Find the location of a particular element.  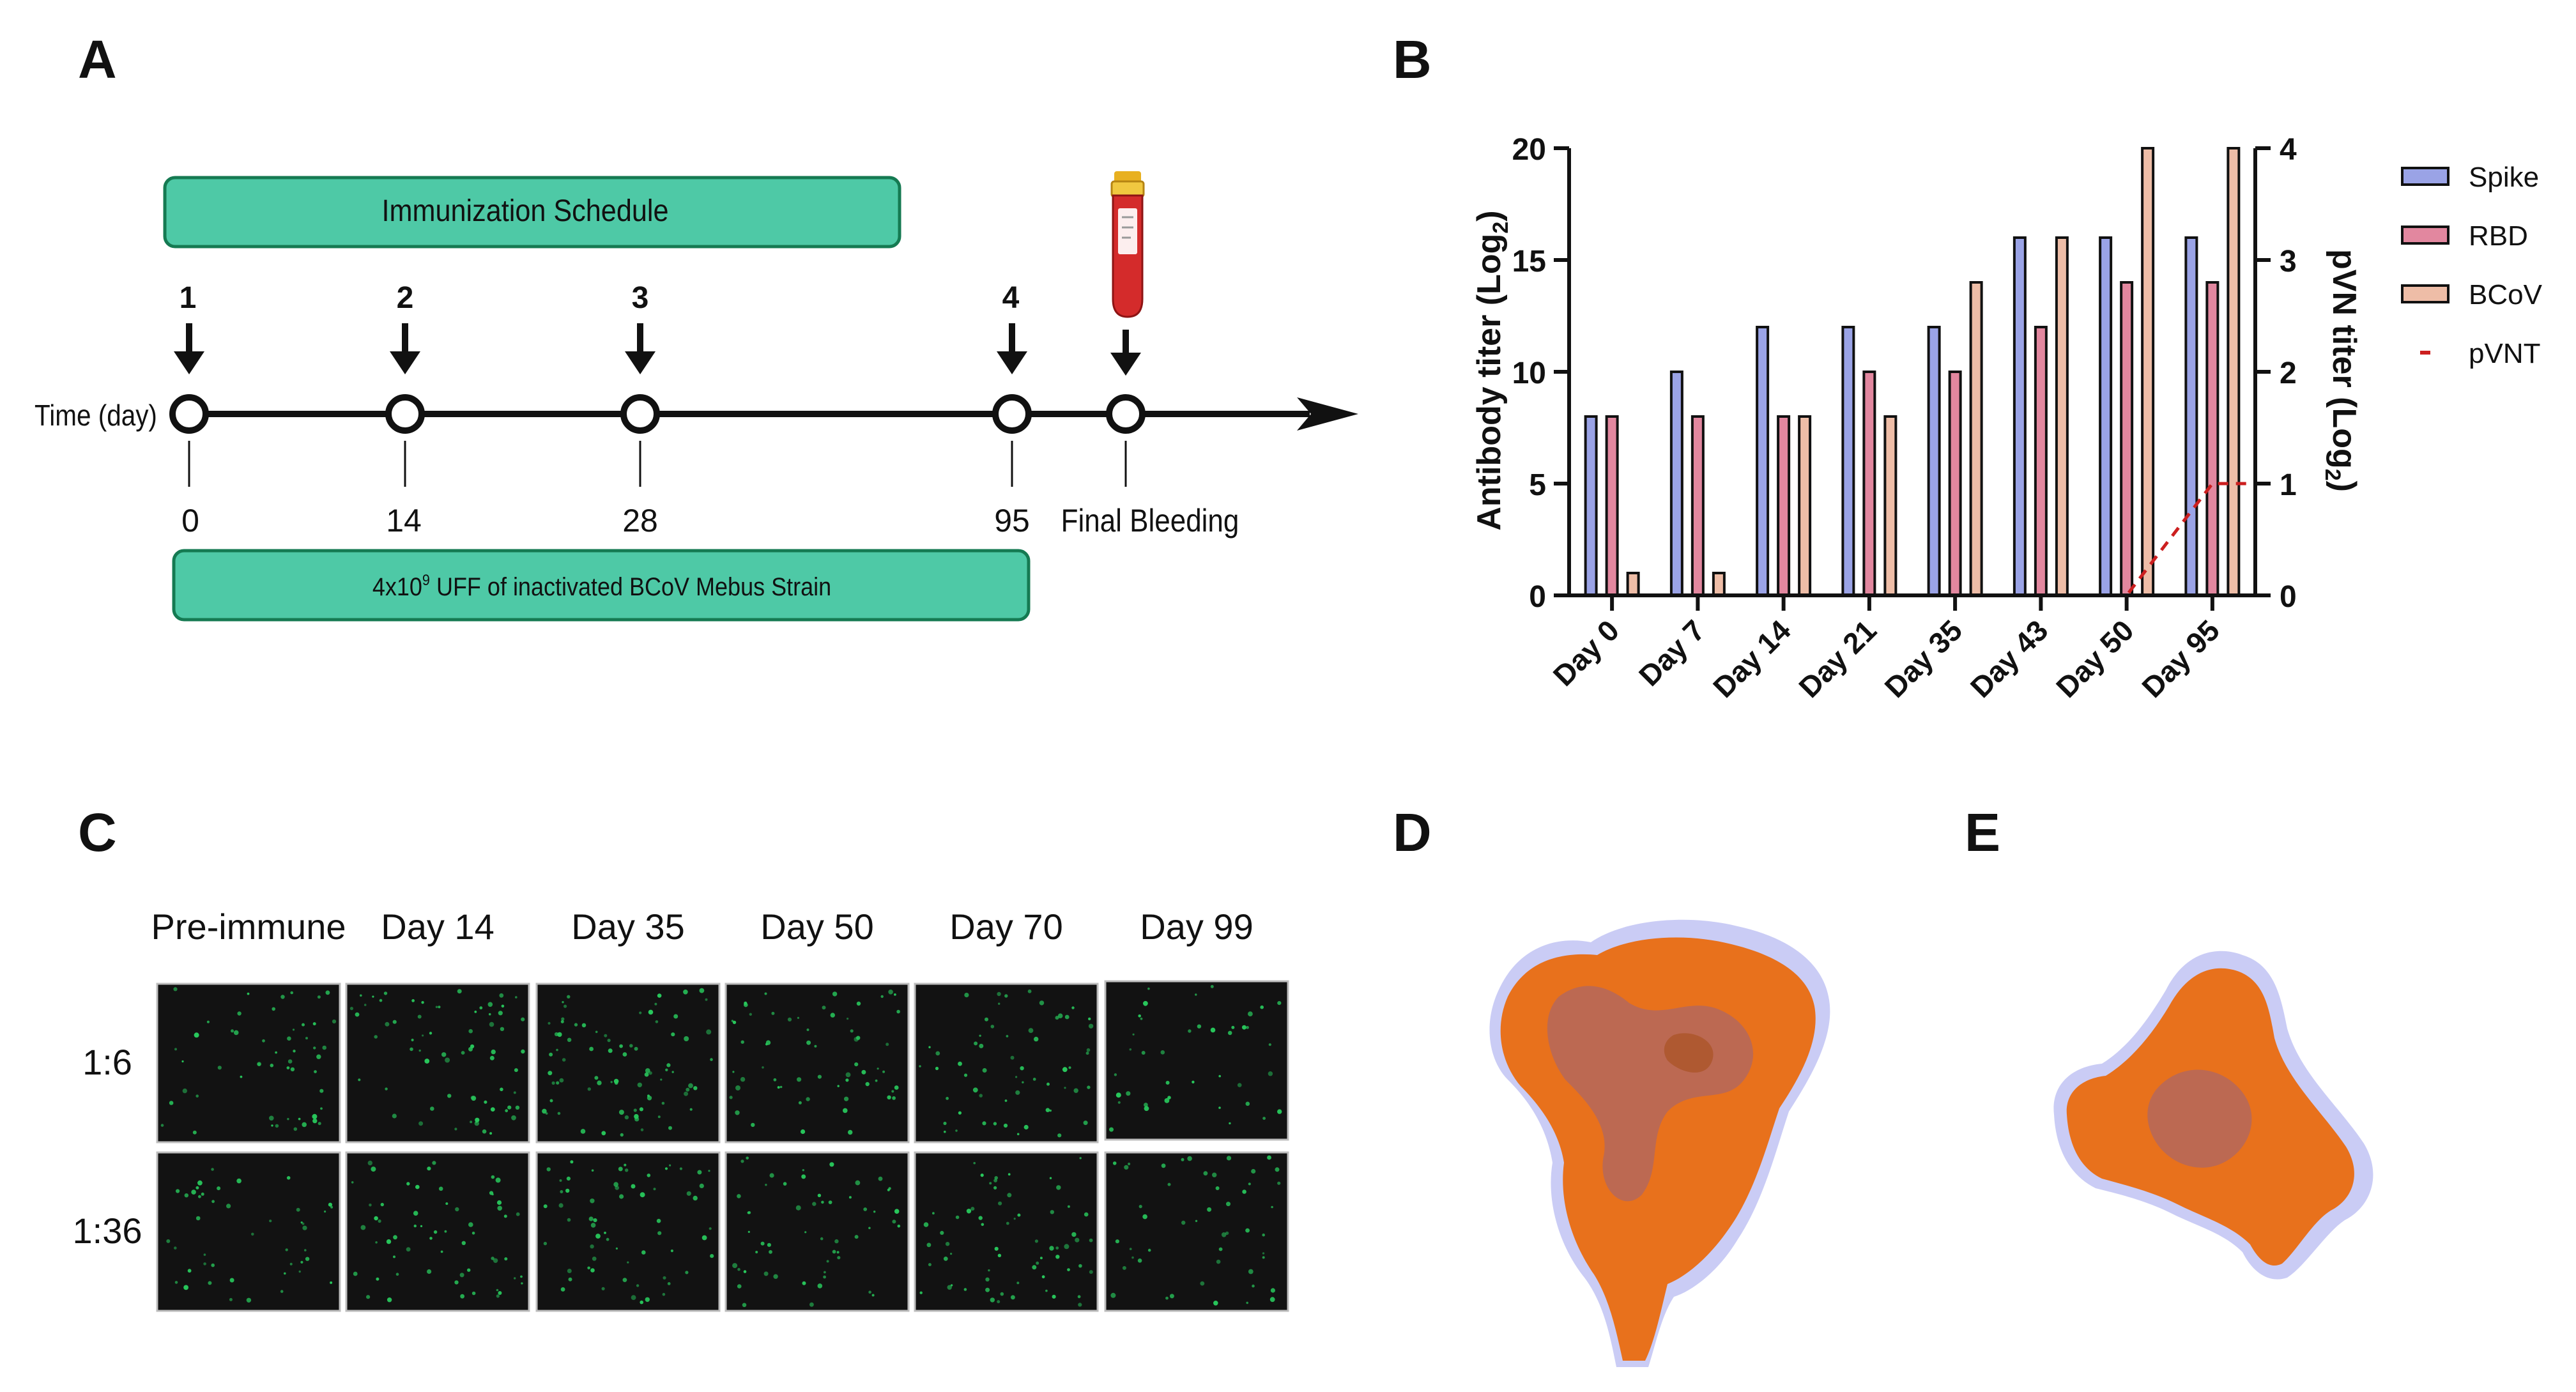

bar-spike is located at coordinates (1848, 461).